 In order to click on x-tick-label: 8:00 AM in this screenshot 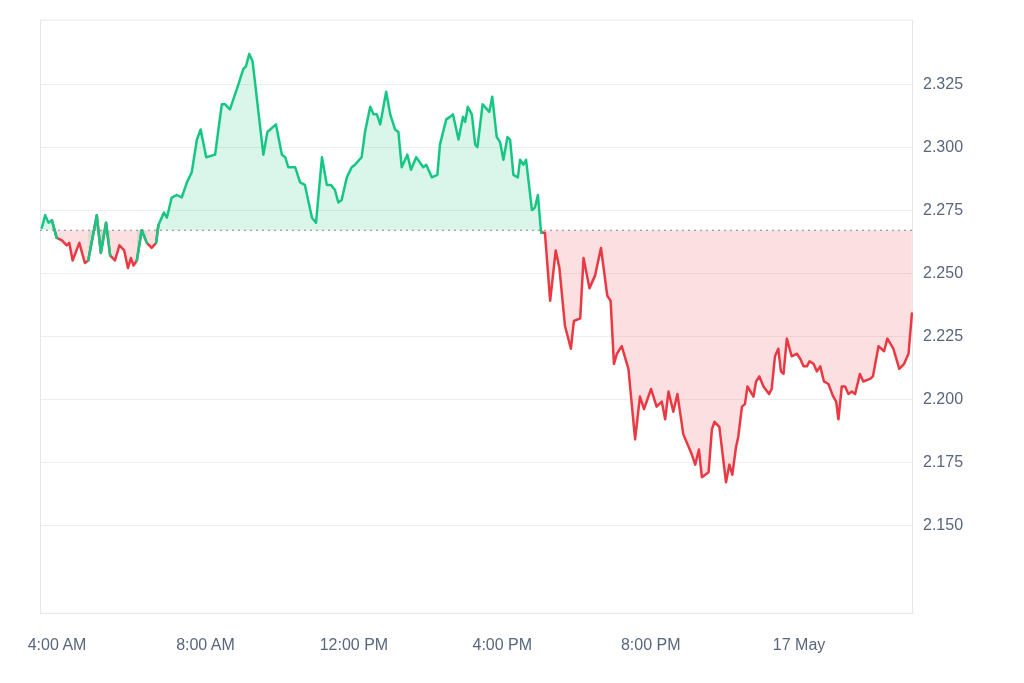, I will do `click(205, 644)`.